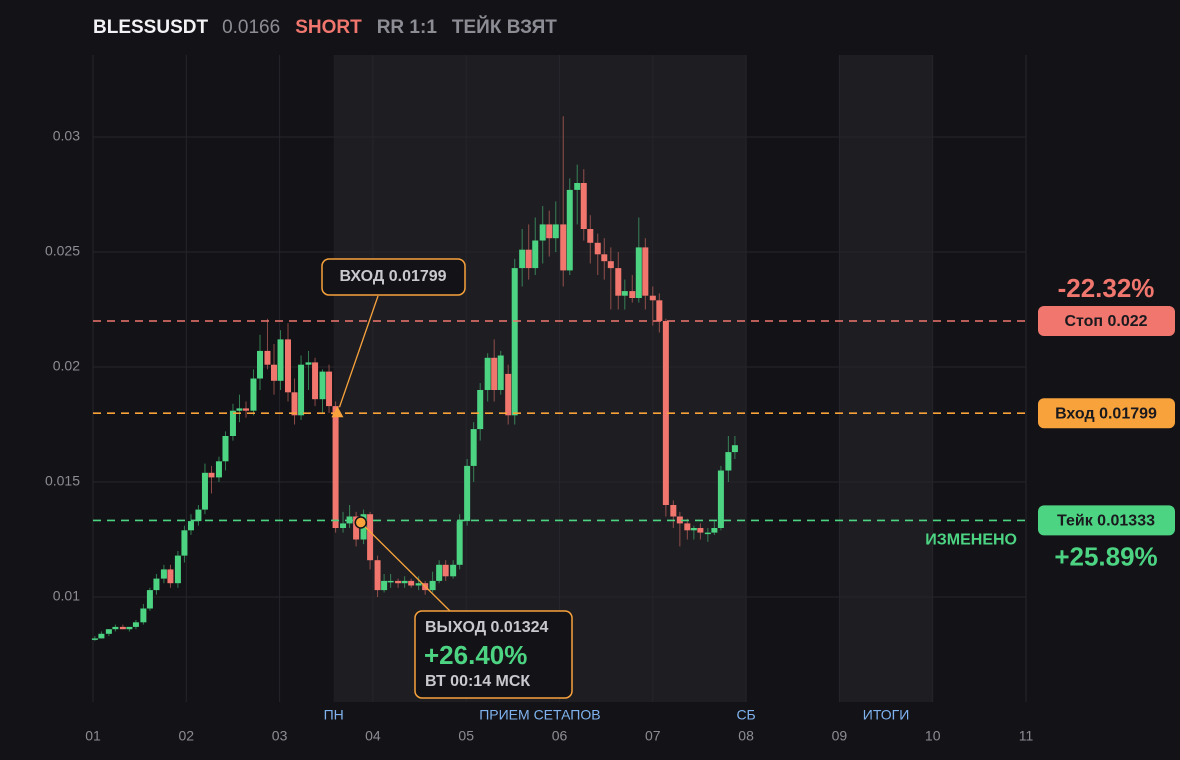 The height and width of the screenshot is (760, 1180). Describe the element at coordinates (477, 681) in the screenshot. I see `exit-time: ВТ 00:14 МСК` at that location.